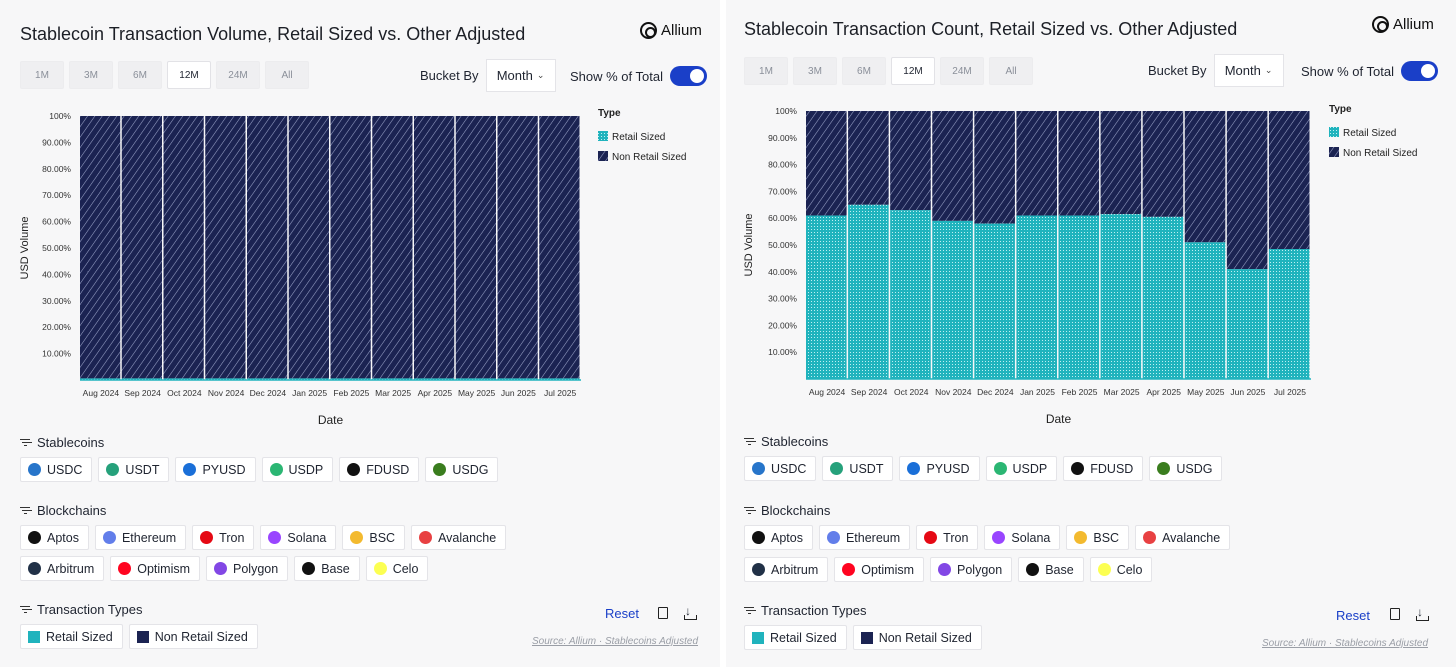 This screenshot has height=667, width=1456. I want to click on chip-non-retail-sized: Non Retail Sized, so click(917, 637).